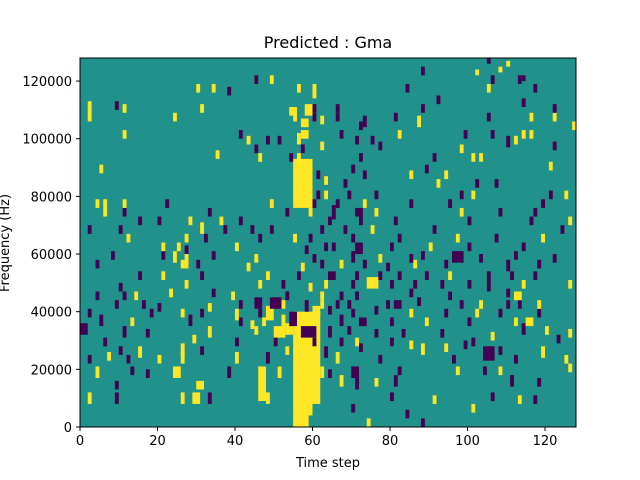 This screenshot has width=640, height=480. What do you see at coordinates (51, 197) in the screenshot?
I see `y-tick-label: 80000` at bounding box center [51, 197].